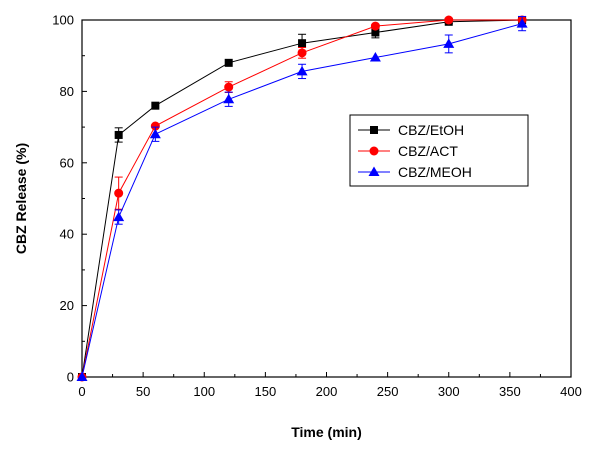  I want to click on legend: CBZ/EtOH CBZ/ACT CBZ/MEOH, so click(439, 150).